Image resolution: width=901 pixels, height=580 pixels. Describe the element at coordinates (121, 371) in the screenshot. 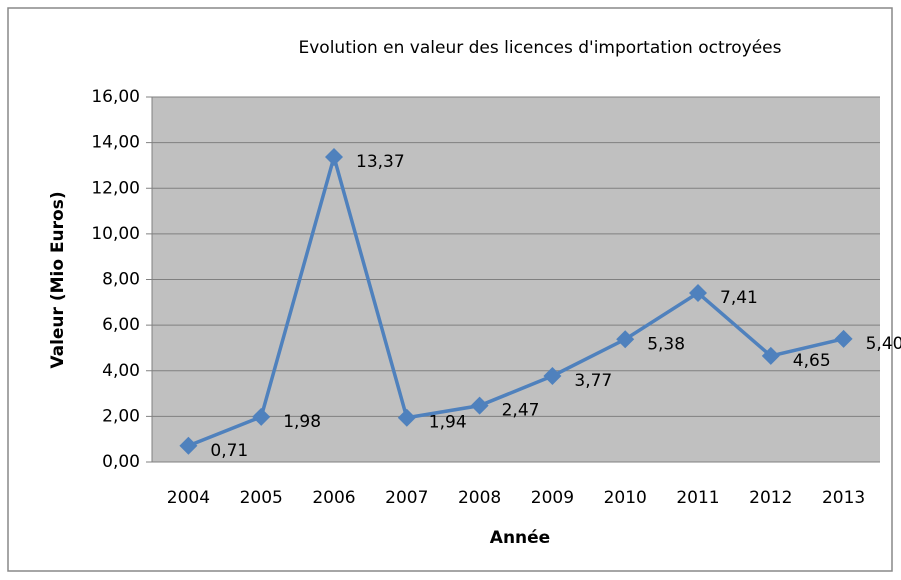

I see `y-tick-label: 4,00` at that location.